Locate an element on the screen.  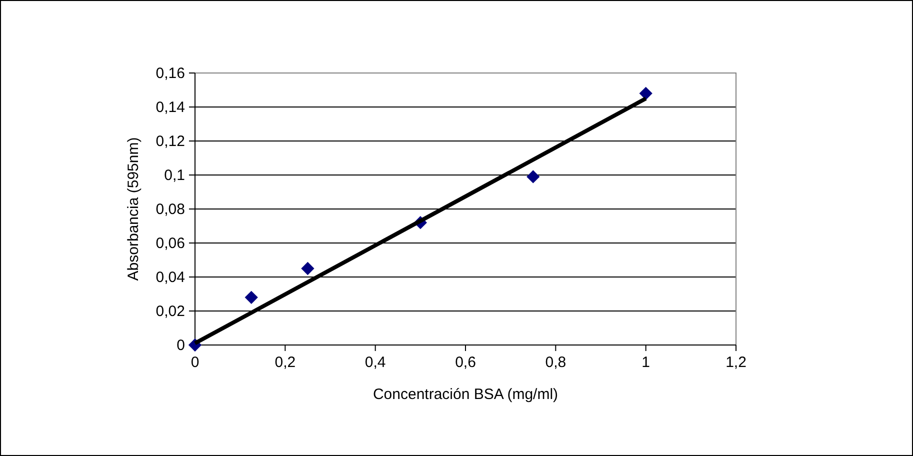
y-tick-label: 0,02 is located at coordinates (170, 311).